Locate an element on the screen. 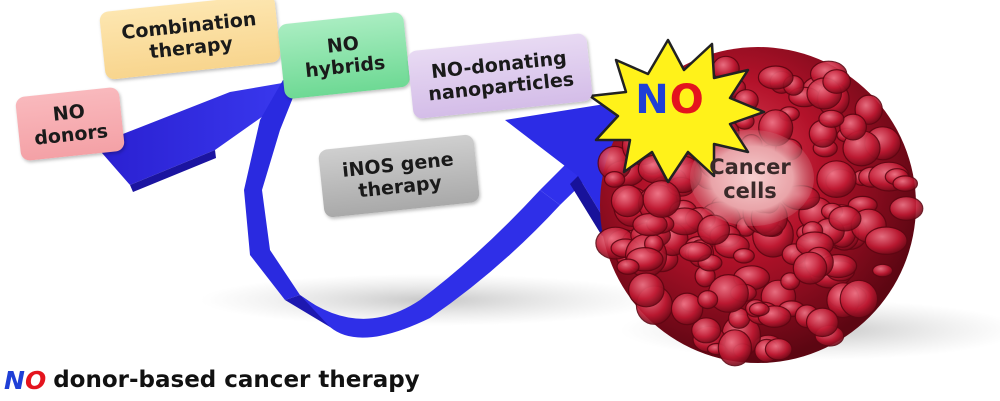 The width and height of the screenshot is (1000, 401). label-no-donors: NO donors is located at coordinates (70, 124).